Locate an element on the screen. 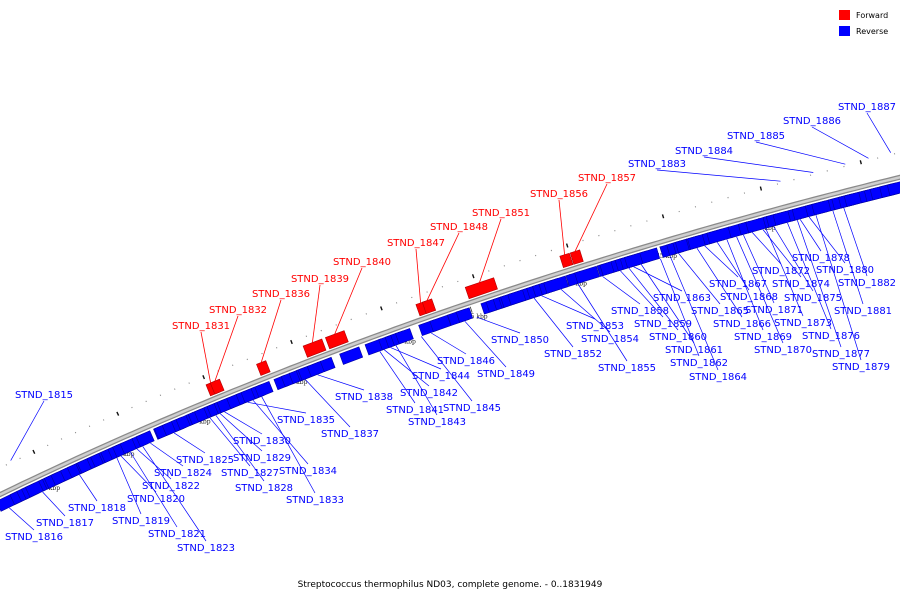  reverse-gene-label: STND_1852 is located at coordinates (573, 354).